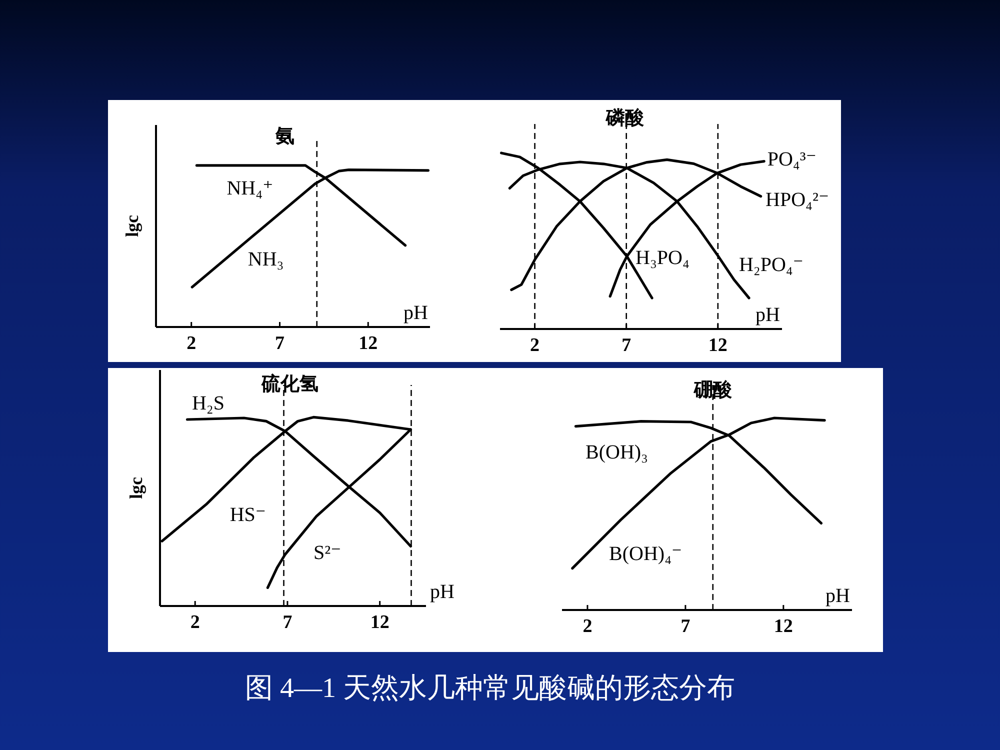 This screenshot has width=1000, height=750. Describe the element at coordinates (713, 390) in the screenshot. I see `chart-title: 硼酸` at that location.